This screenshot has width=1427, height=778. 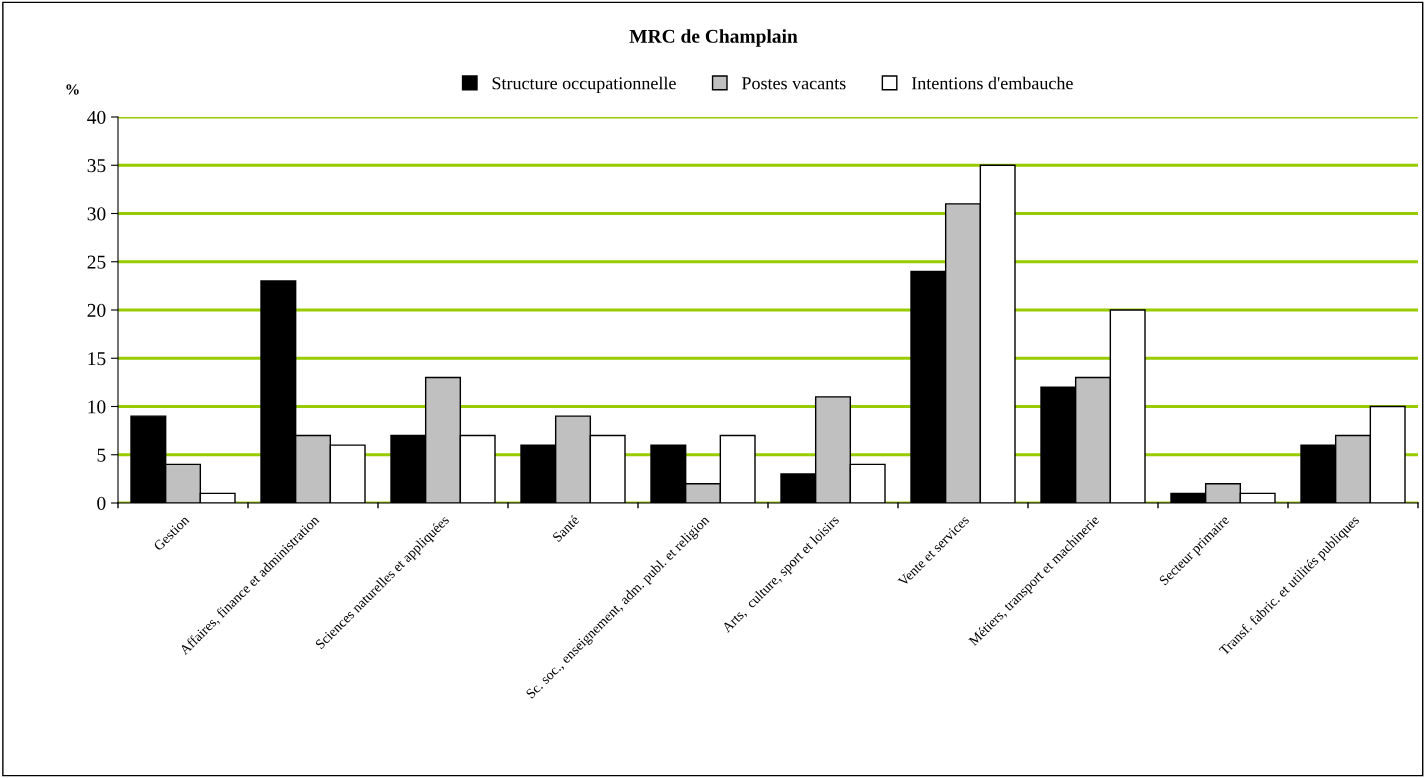 What do you see at coordinates (101, 503) in the screenshot?
I see `y-tick-label: 0` at bounding box center [101, 503].